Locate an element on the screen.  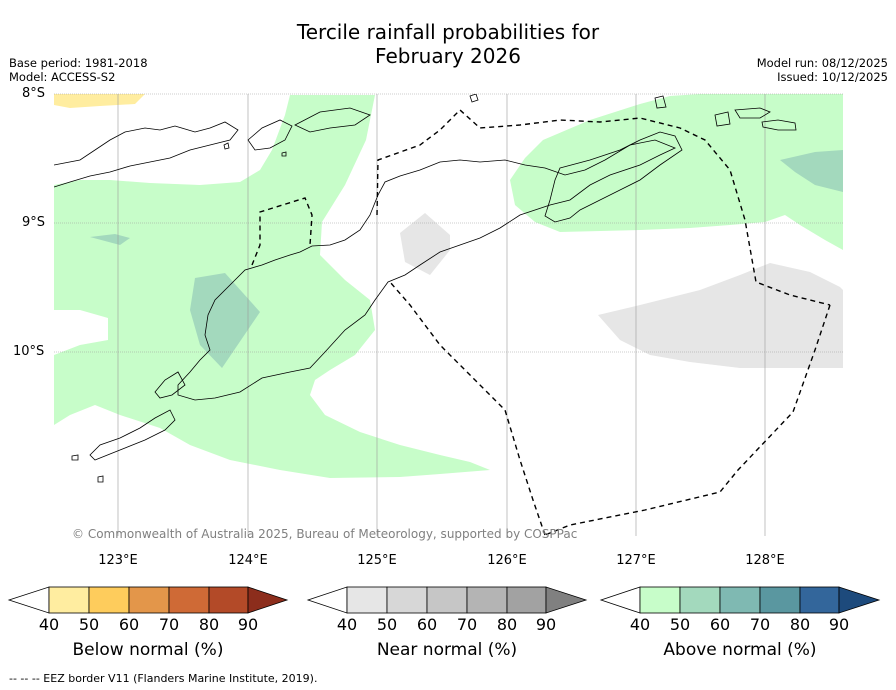
below-tick-90: 90 is located at coordinates (248, 624).